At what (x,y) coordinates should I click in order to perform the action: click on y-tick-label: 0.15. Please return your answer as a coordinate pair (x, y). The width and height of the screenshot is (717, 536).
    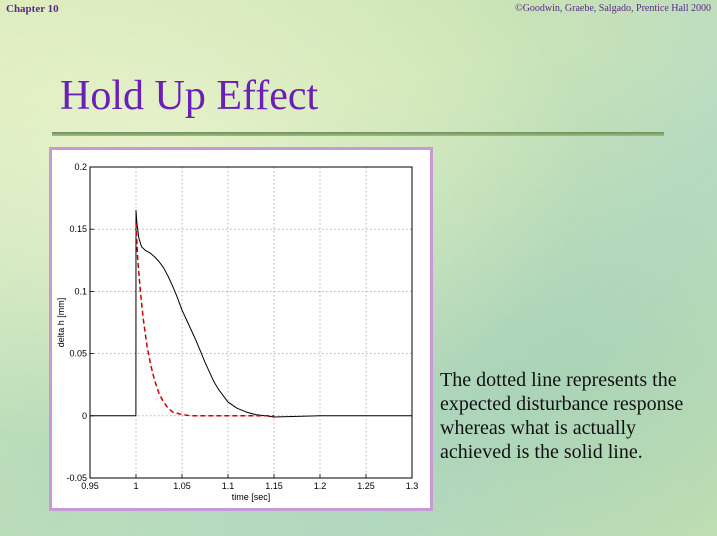
    Looking at the image, I should click on (78, 229).